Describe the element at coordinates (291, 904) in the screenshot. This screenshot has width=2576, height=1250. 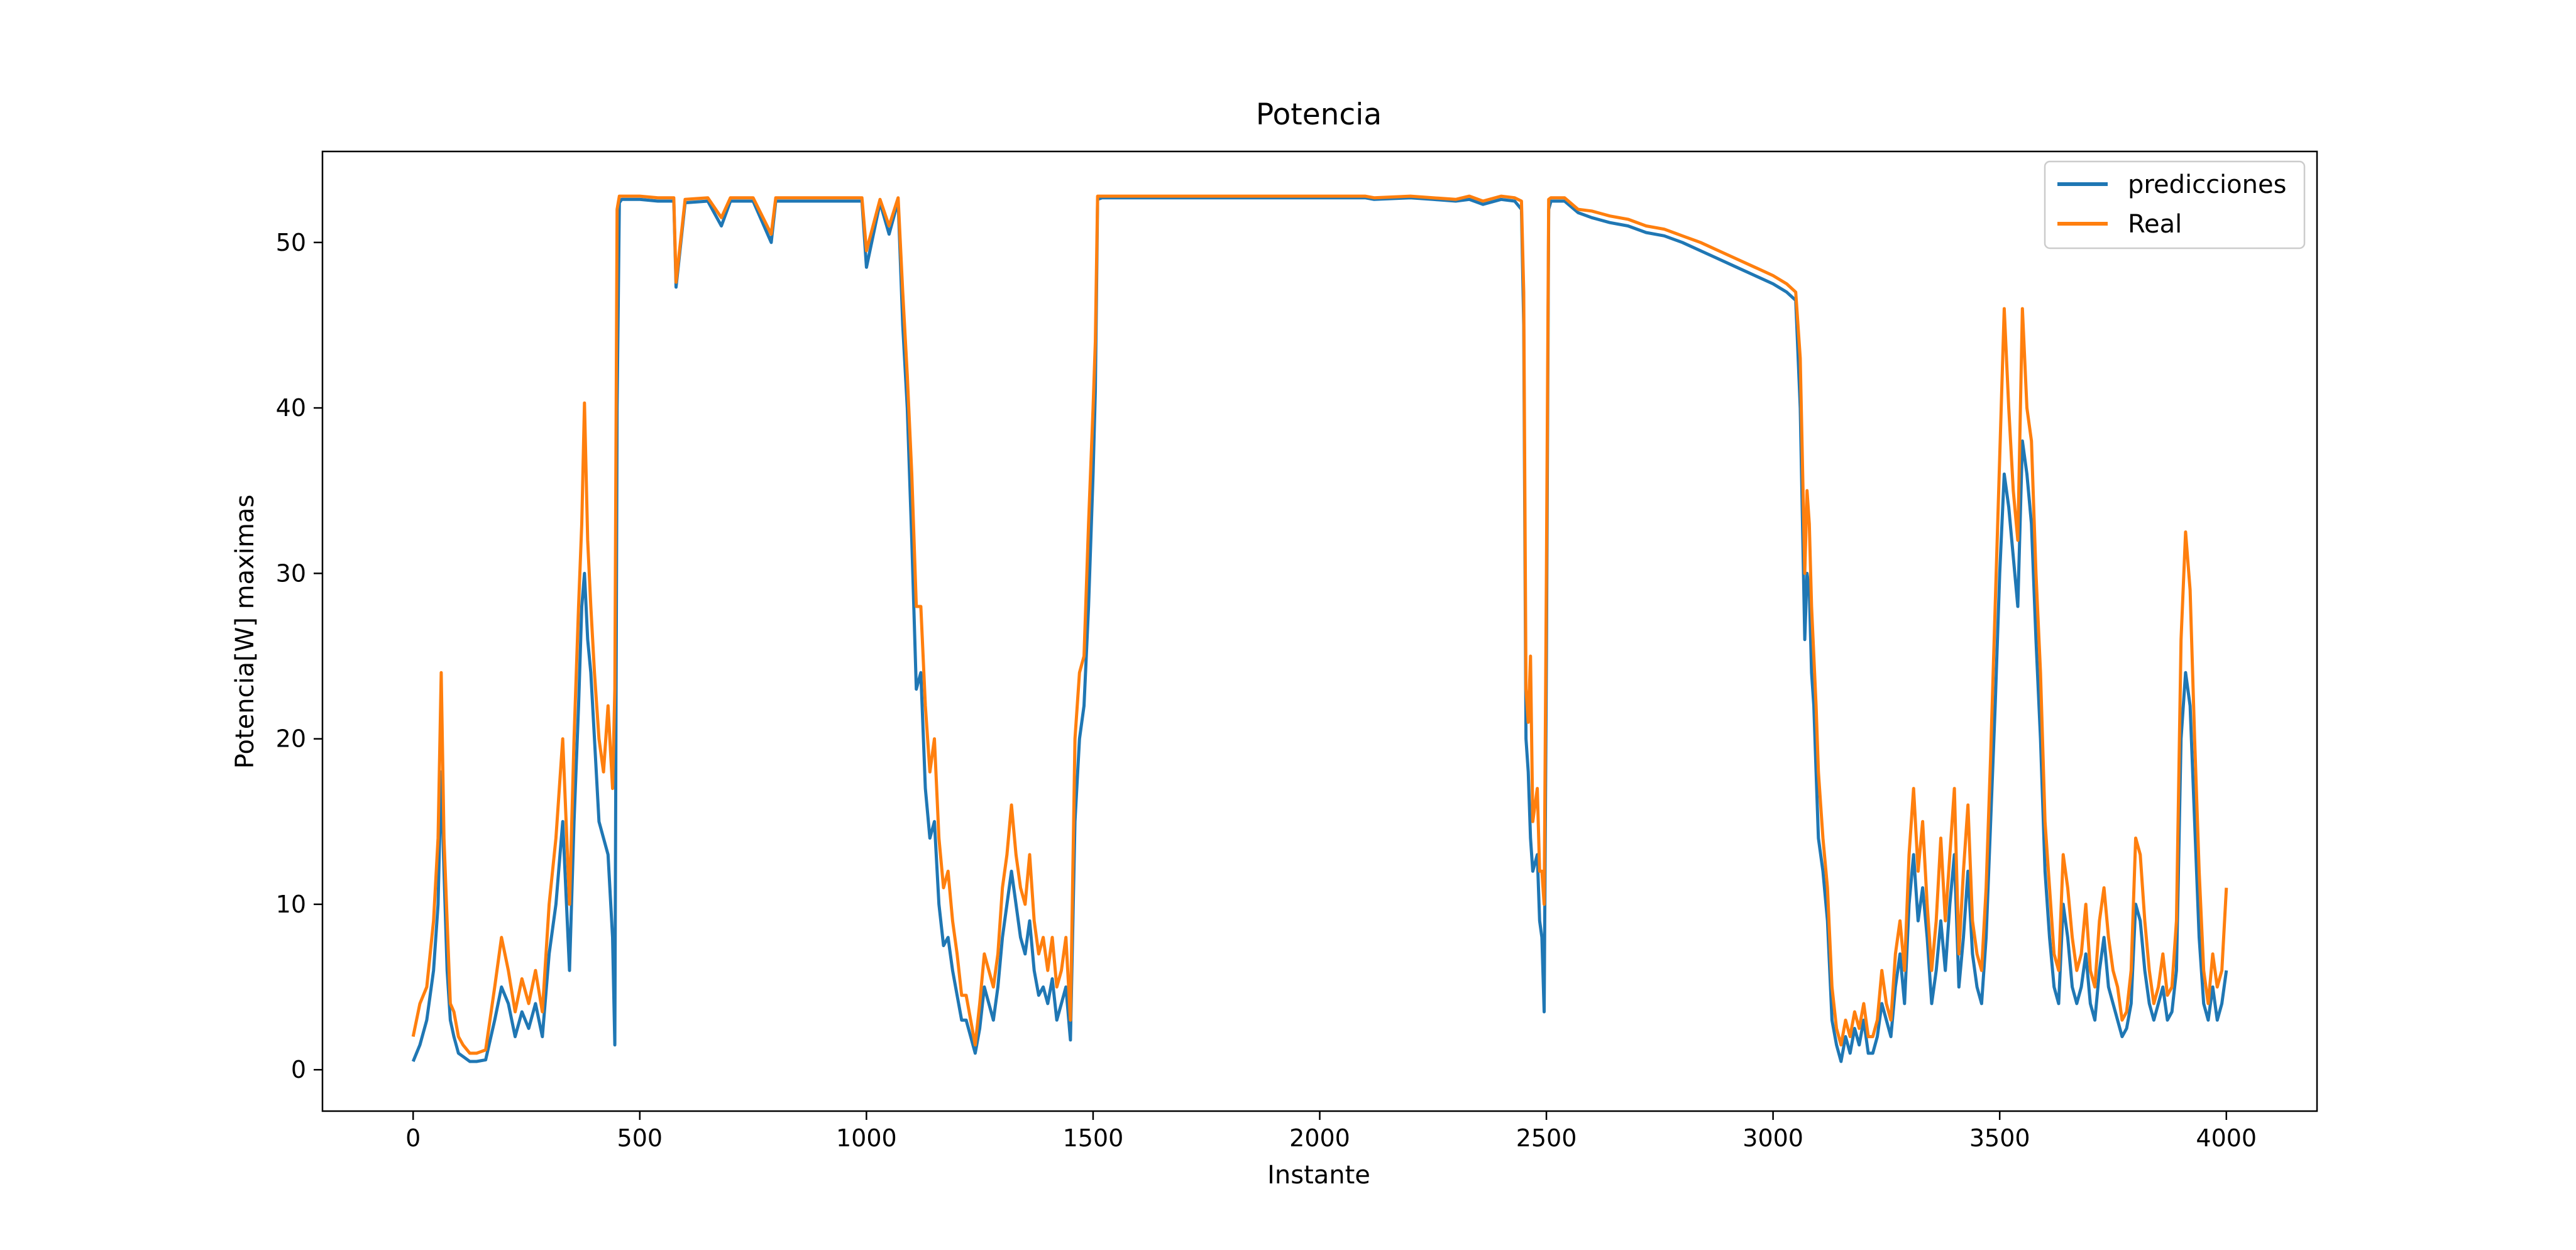
I see `y-tick-label: 10` at that location.